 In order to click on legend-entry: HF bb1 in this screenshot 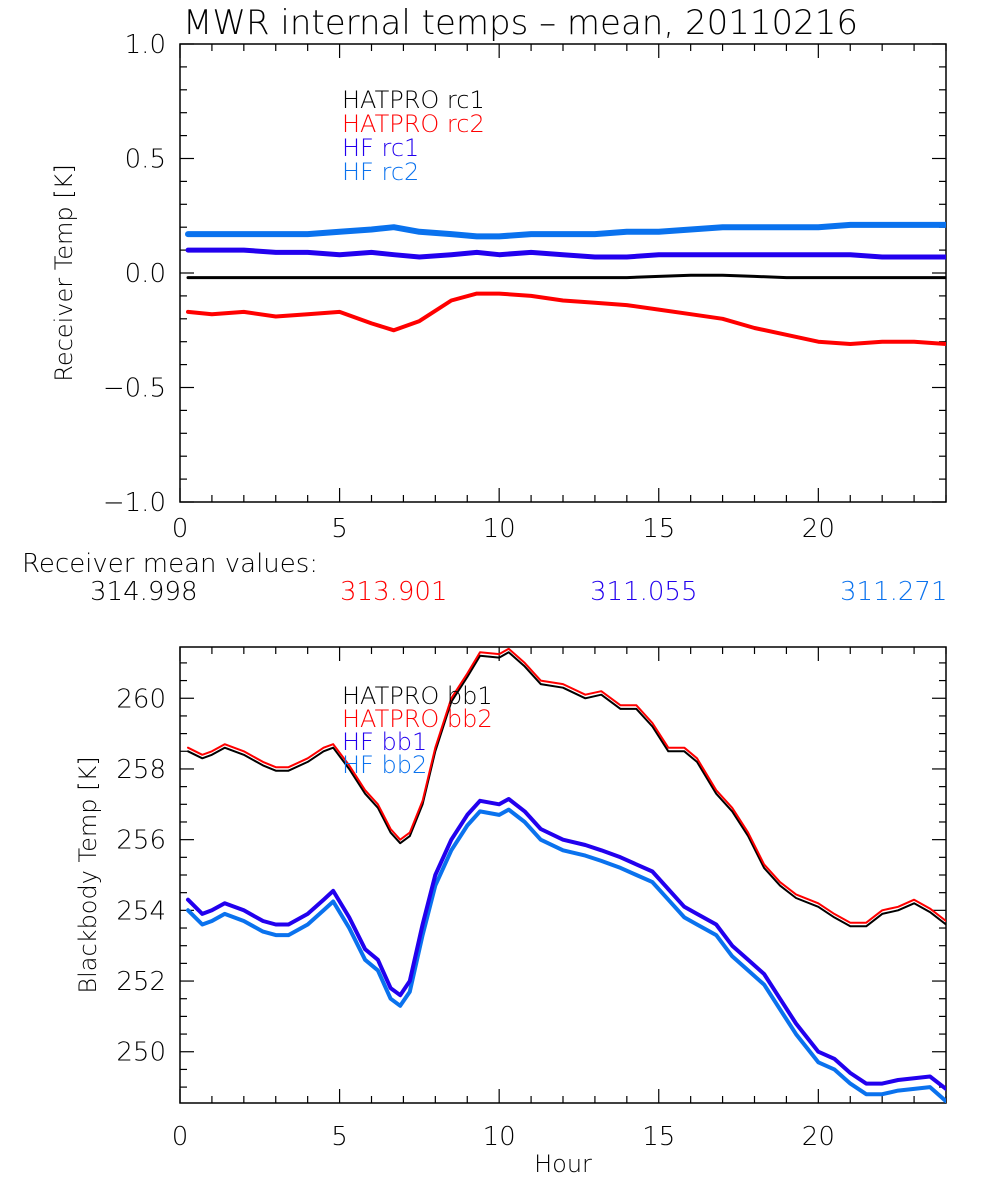, I will do `click(384, 742)`.